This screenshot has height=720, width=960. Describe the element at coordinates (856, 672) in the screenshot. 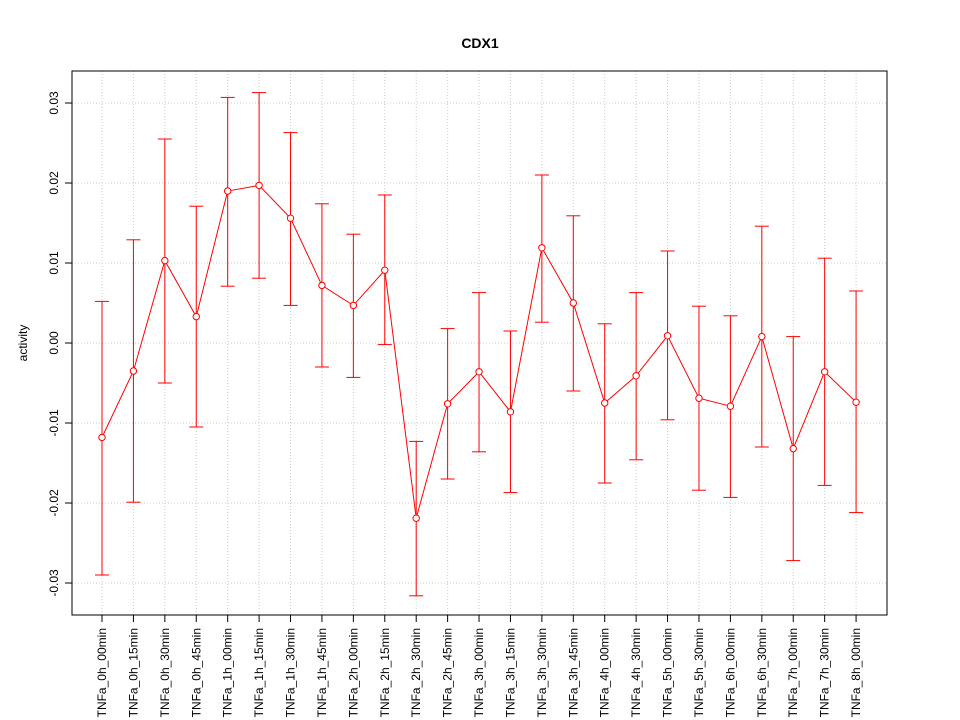

I see `x-tick-label: TNFa_8h_00min` at that location.